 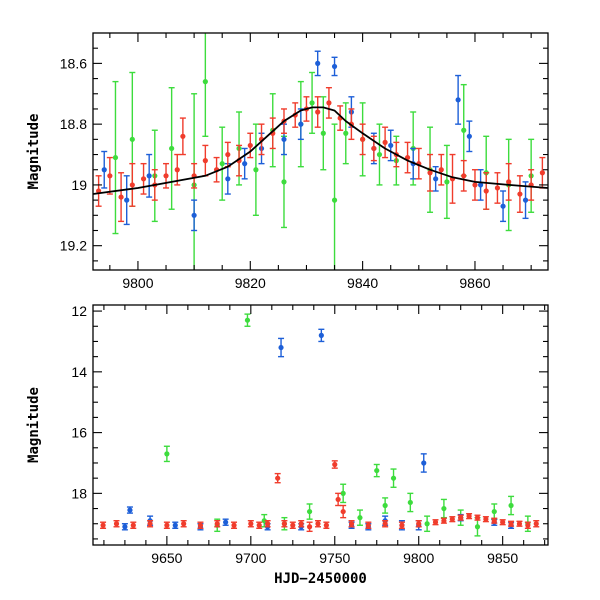 I want to click on y-tick-label: 19.2, so click(x=73, y=246).